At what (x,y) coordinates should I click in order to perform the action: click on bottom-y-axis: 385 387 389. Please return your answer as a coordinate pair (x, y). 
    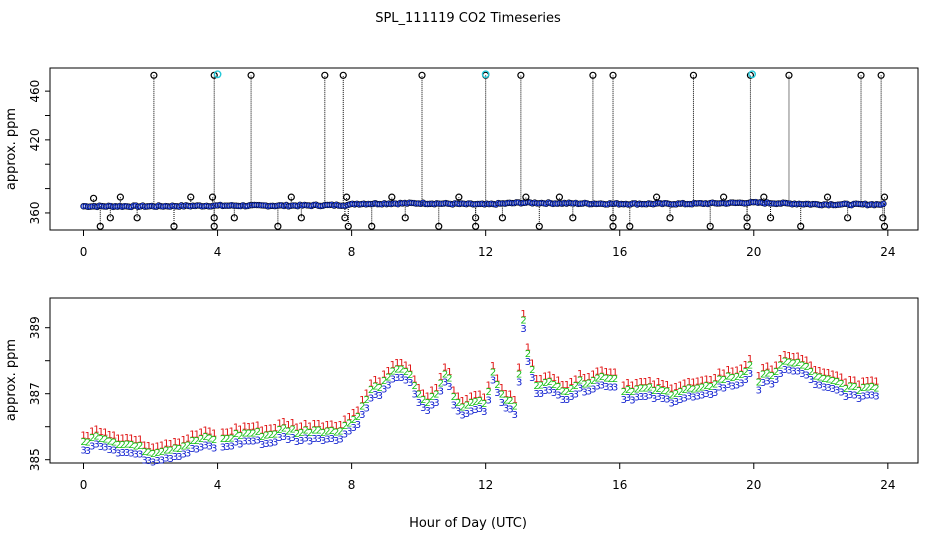
    Looking at the image, I should click on (39, 393).